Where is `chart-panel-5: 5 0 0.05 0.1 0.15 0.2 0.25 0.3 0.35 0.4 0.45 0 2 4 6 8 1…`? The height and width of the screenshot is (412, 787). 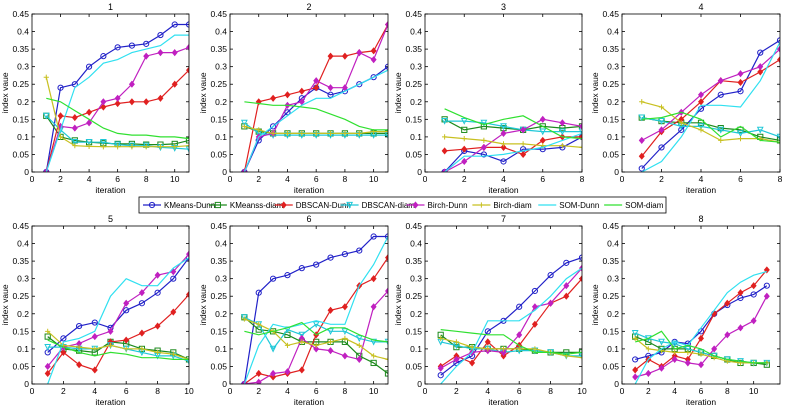 chart-panel-5: 5 0 0.05 0.1 0.15 0.2 0.25 0.3 0.35 0.4 0.45 0 2 4 6 8 1… is located at coordinates (97, 310).